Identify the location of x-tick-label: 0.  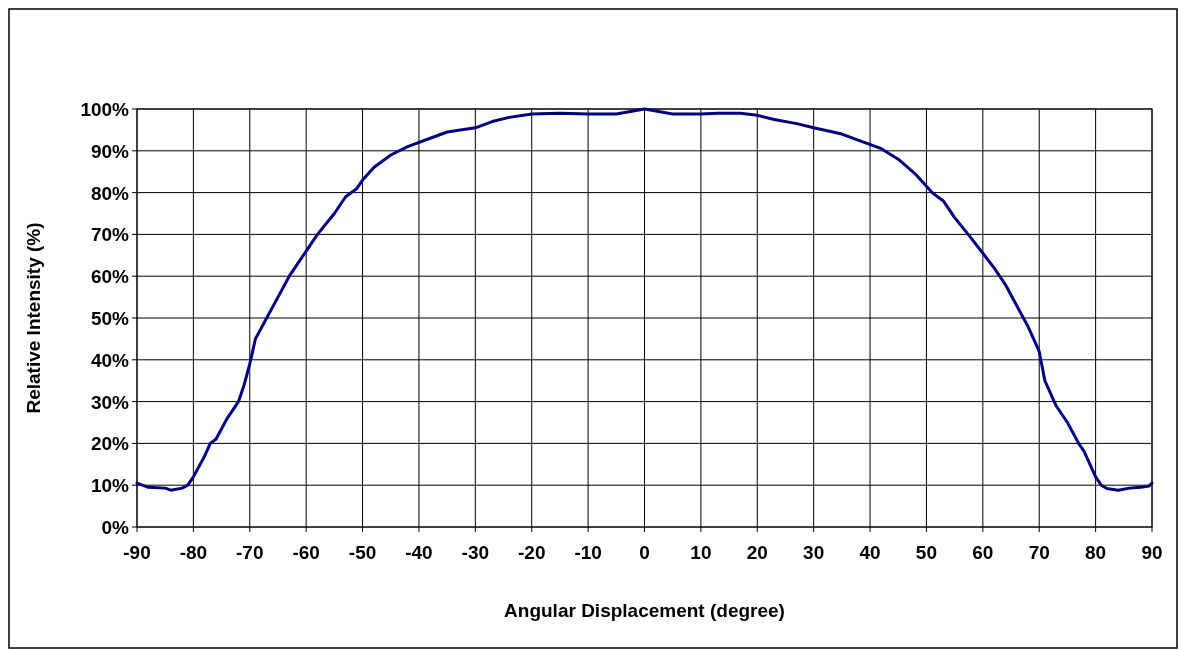
(644, 552).